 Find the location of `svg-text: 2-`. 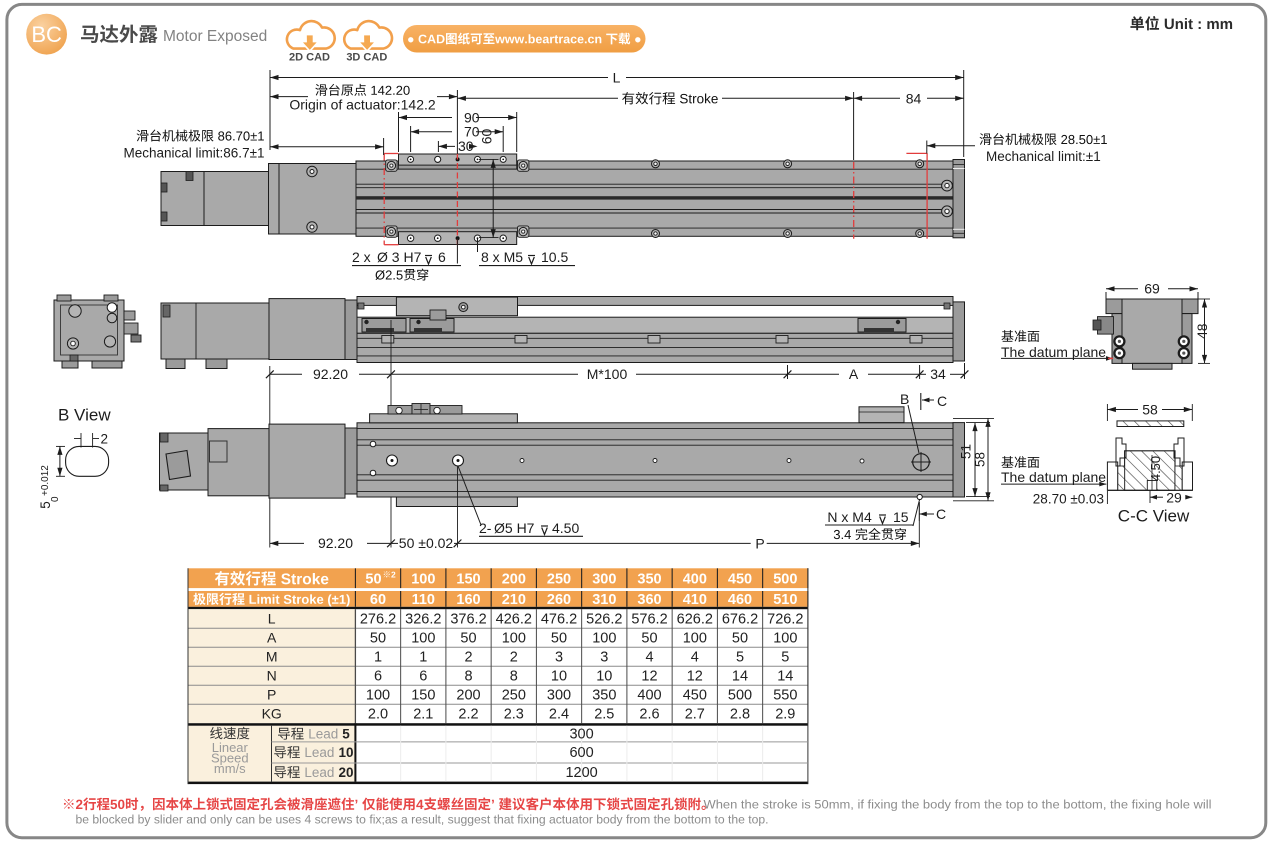

svg-text: 2- is located at coordinates (485, 528).